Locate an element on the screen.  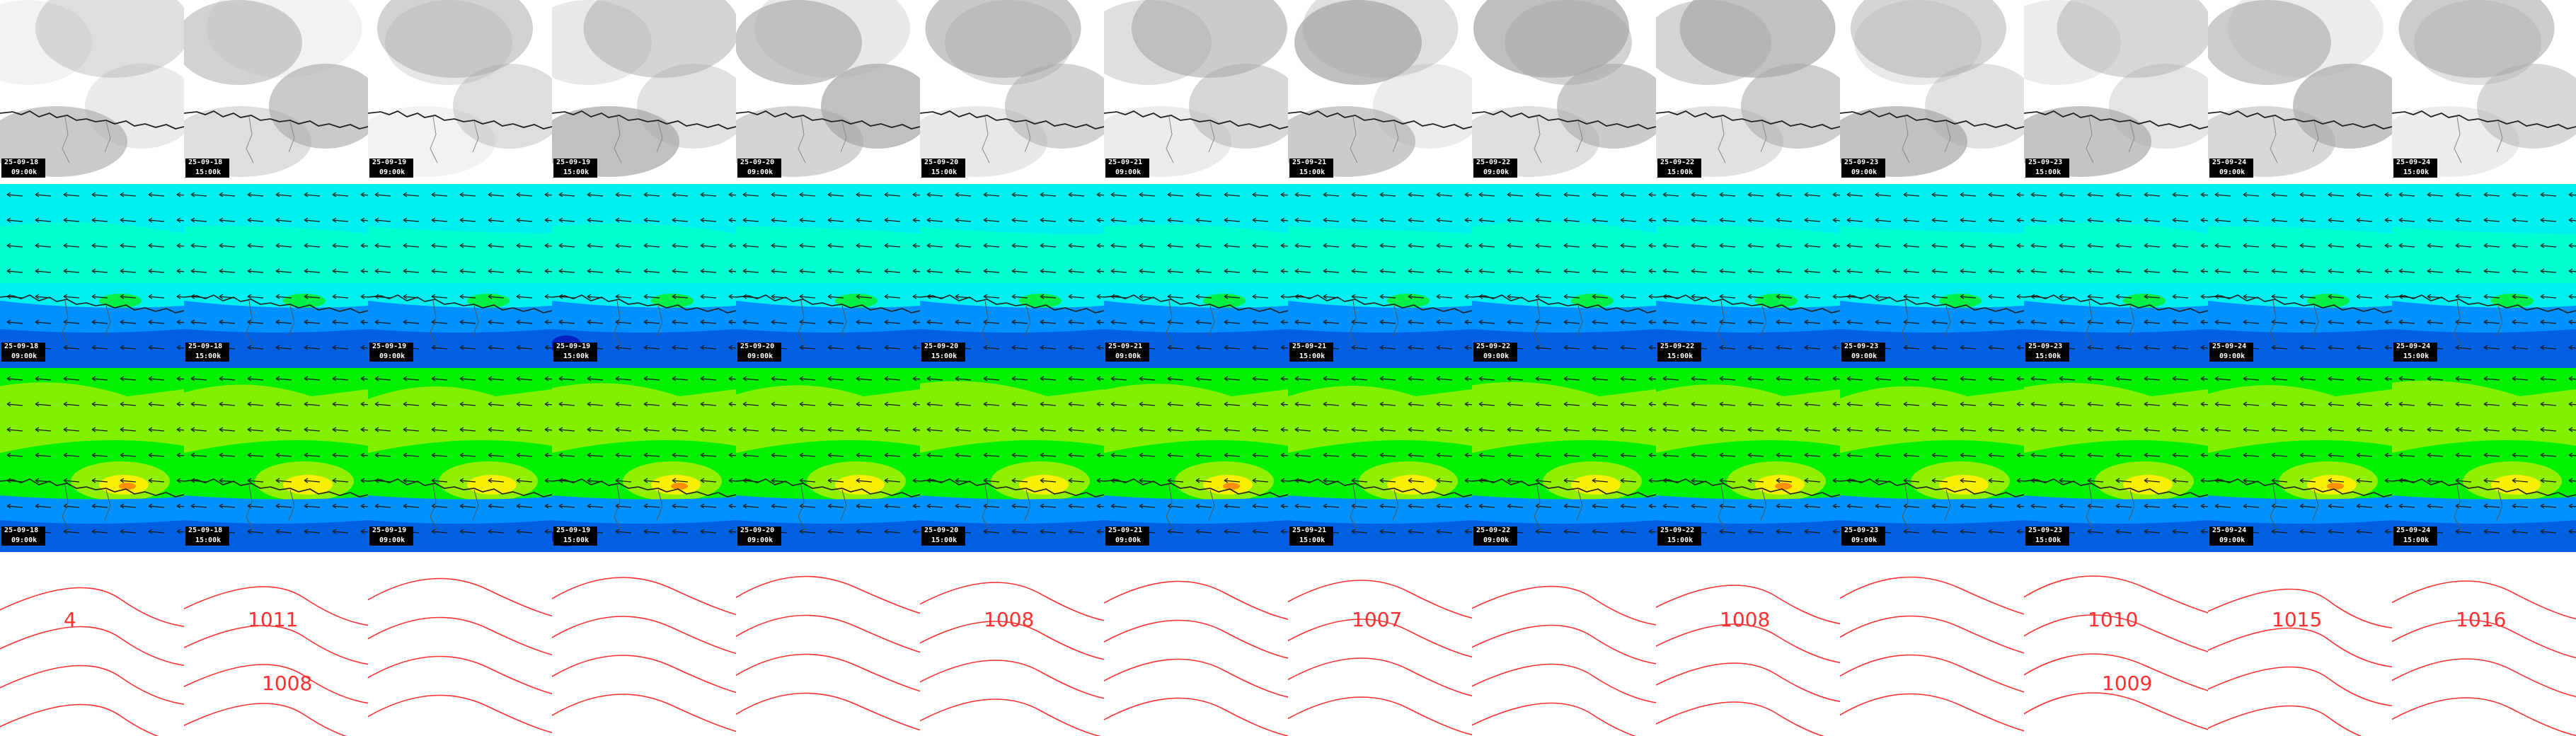
isobar-label: 1008 is located at coordinates (1009, 620).